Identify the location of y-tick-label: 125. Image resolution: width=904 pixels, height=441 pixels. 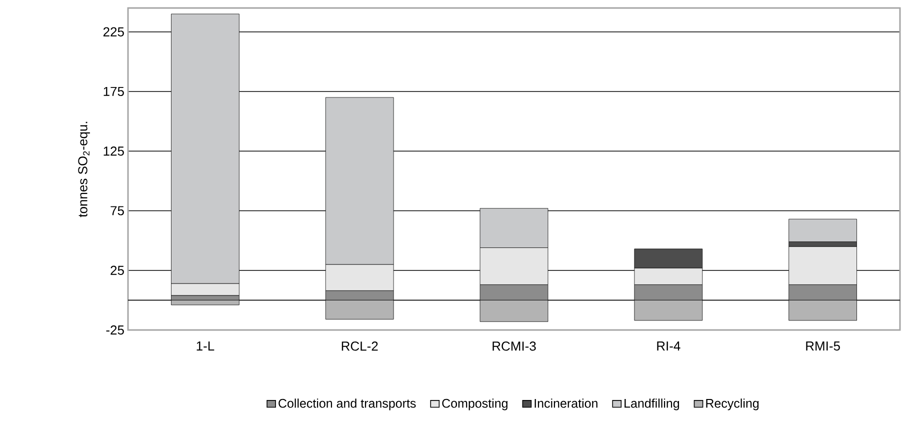
(114, 151).